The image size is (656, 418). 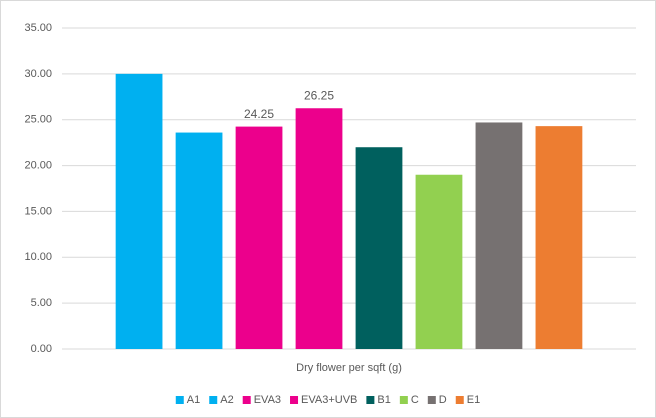 I want to click on x-category-label: Dry flower per sqft (g), so click(x=349, y=368).